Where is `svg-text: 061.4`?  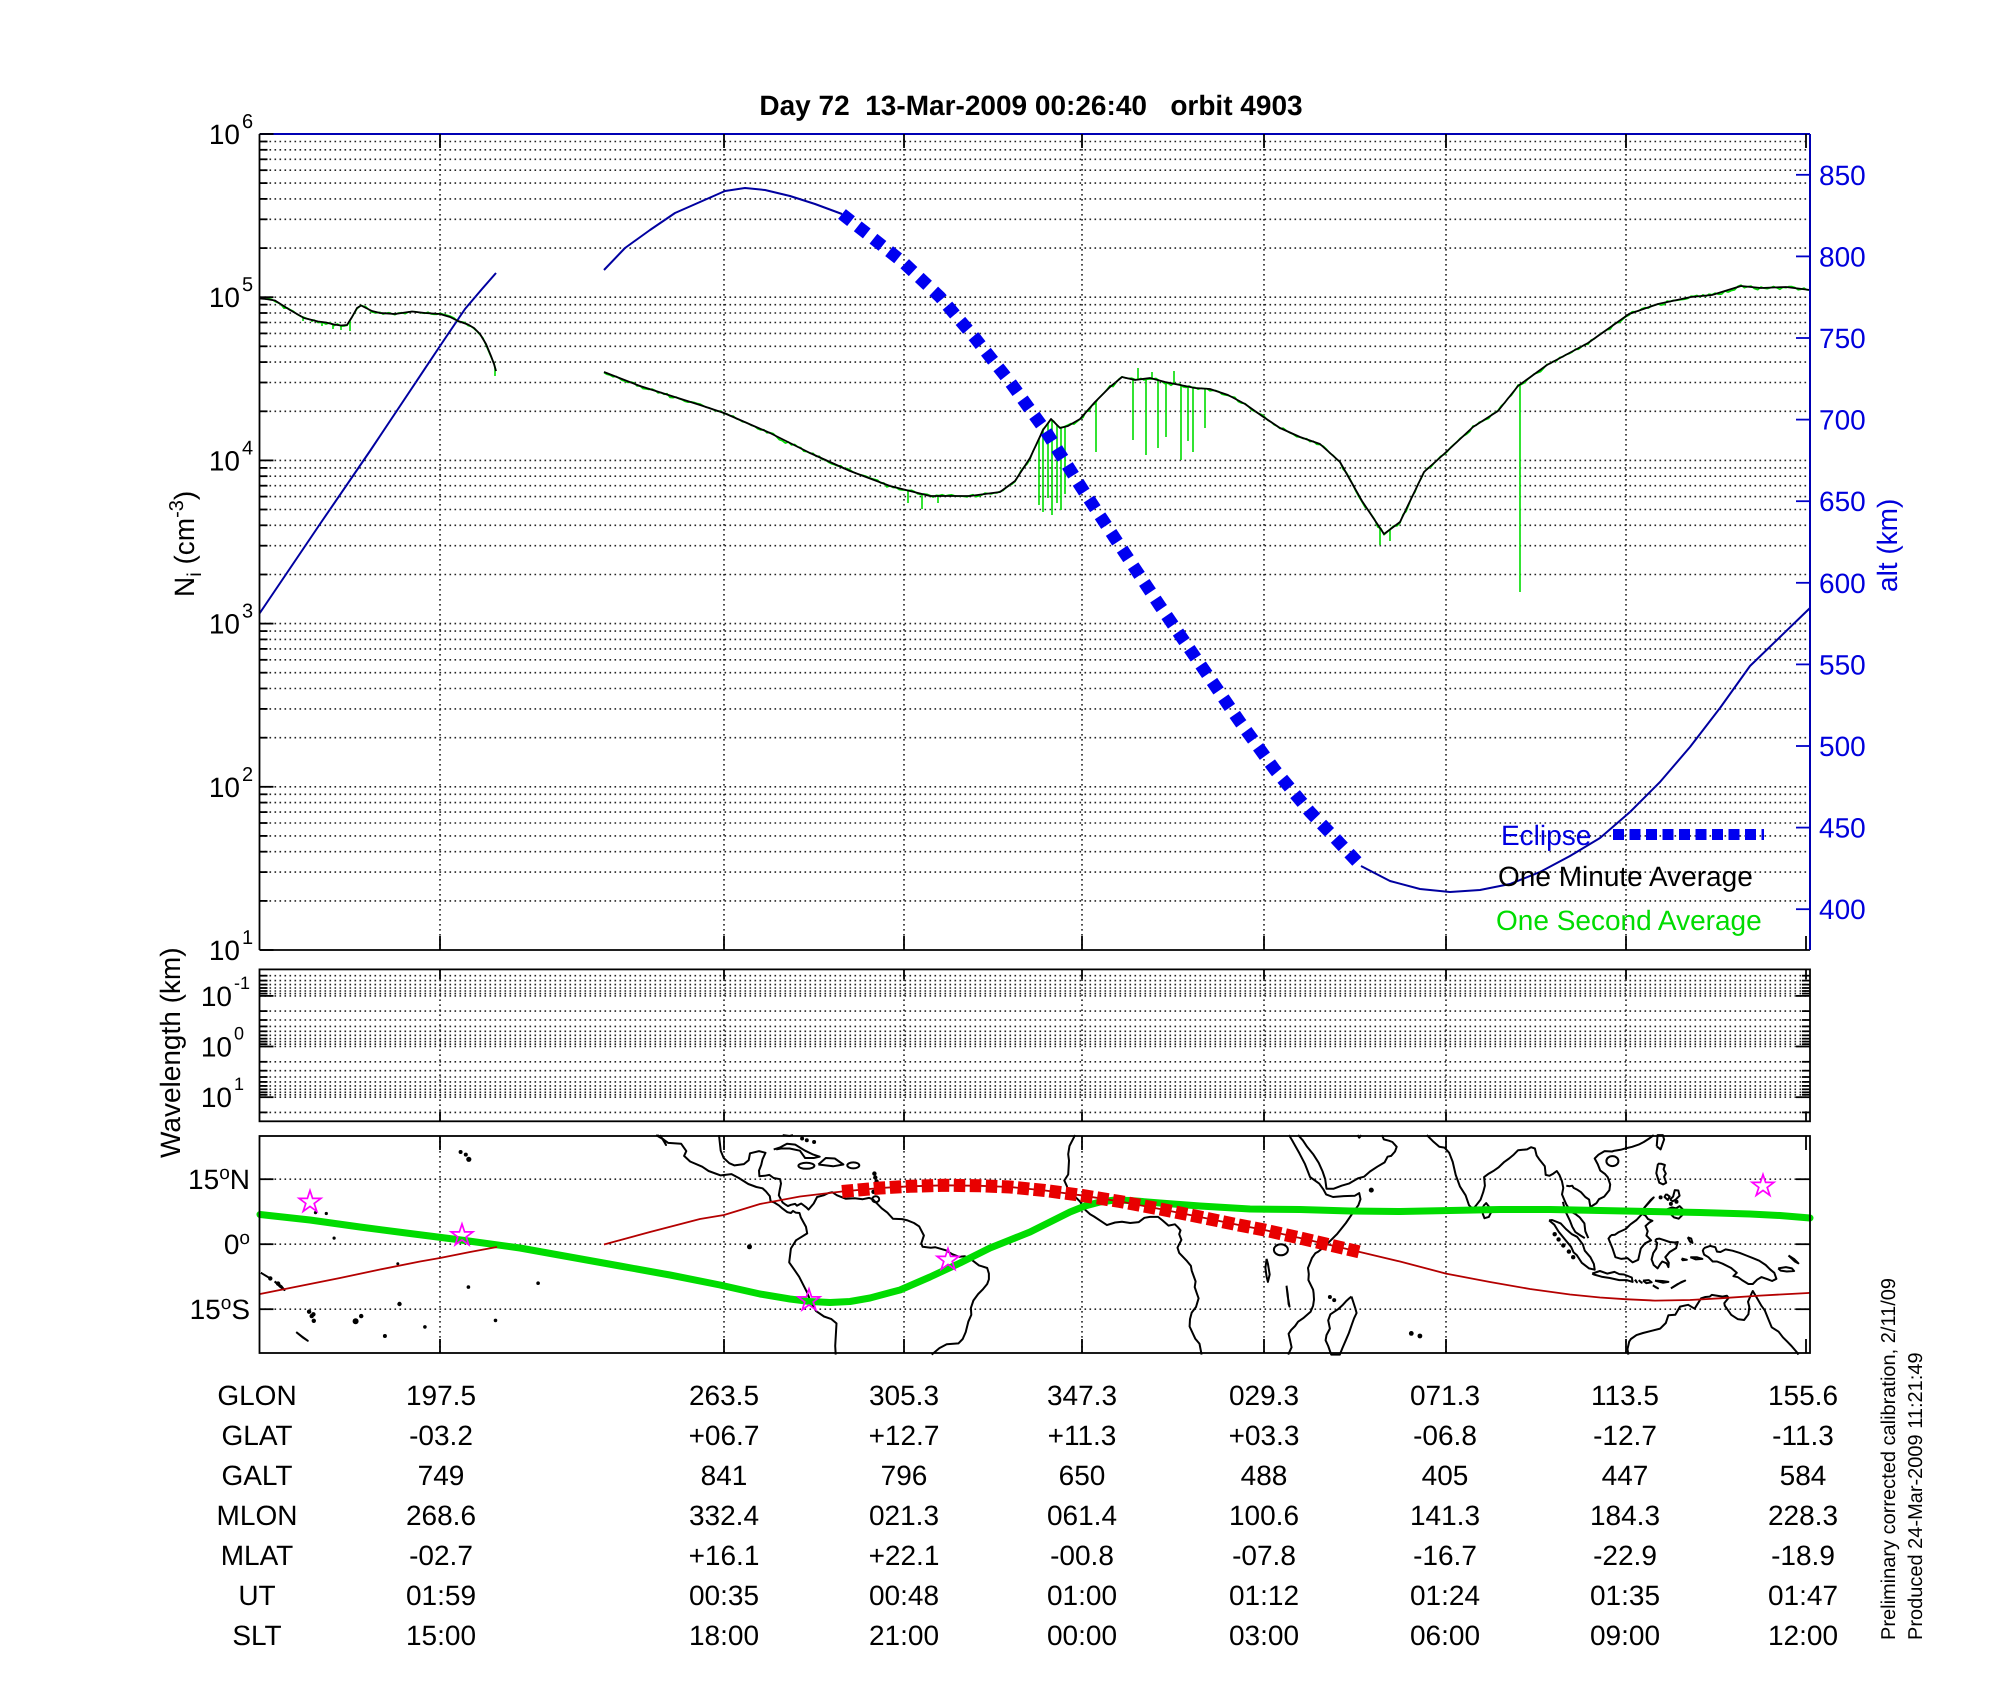
svg-text: 061.4 is located at coordinates (1082, 1515).